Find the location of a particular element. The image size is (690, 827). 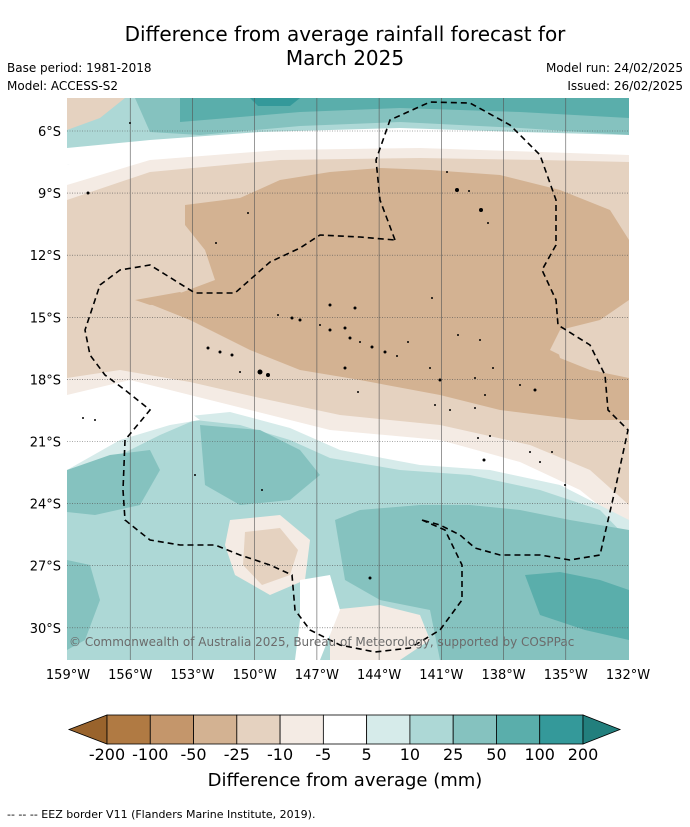

colorbar-extend-high is located at coordinates (602, 729).